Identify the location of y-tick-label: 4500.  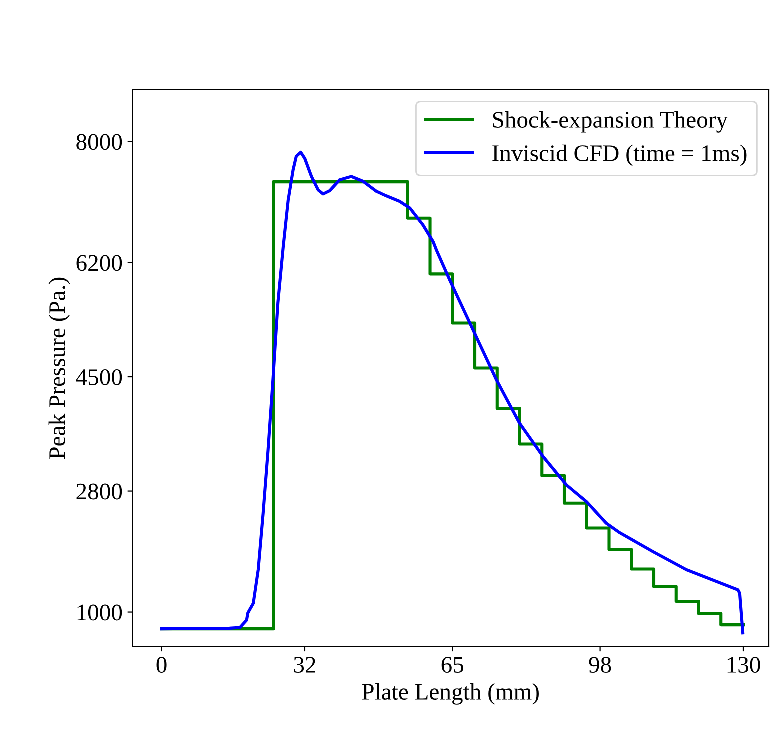
(99, 378).